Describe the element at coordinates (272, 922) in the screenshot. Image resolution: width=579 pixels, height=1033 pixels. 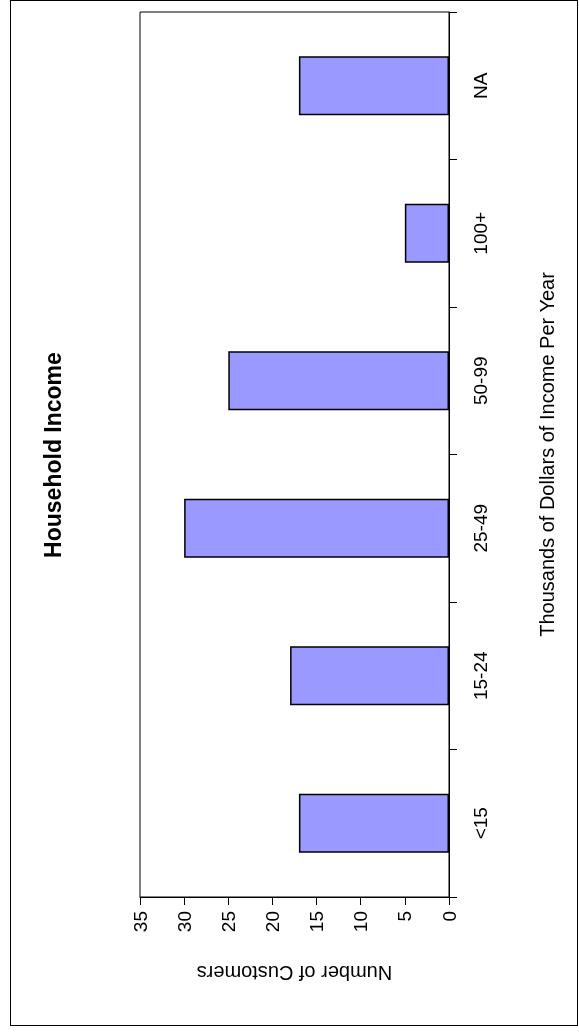
I see `x-tick-label: 20` at that location.